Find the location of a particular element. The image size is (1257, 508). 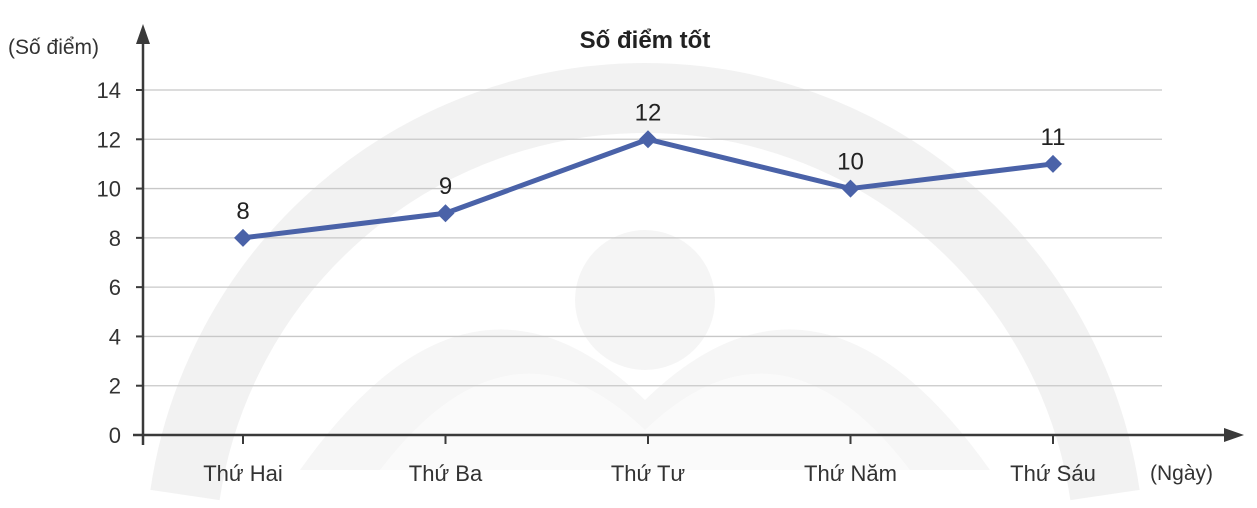

x-axis-arrow-icon is located at coordinates (1234, 435).